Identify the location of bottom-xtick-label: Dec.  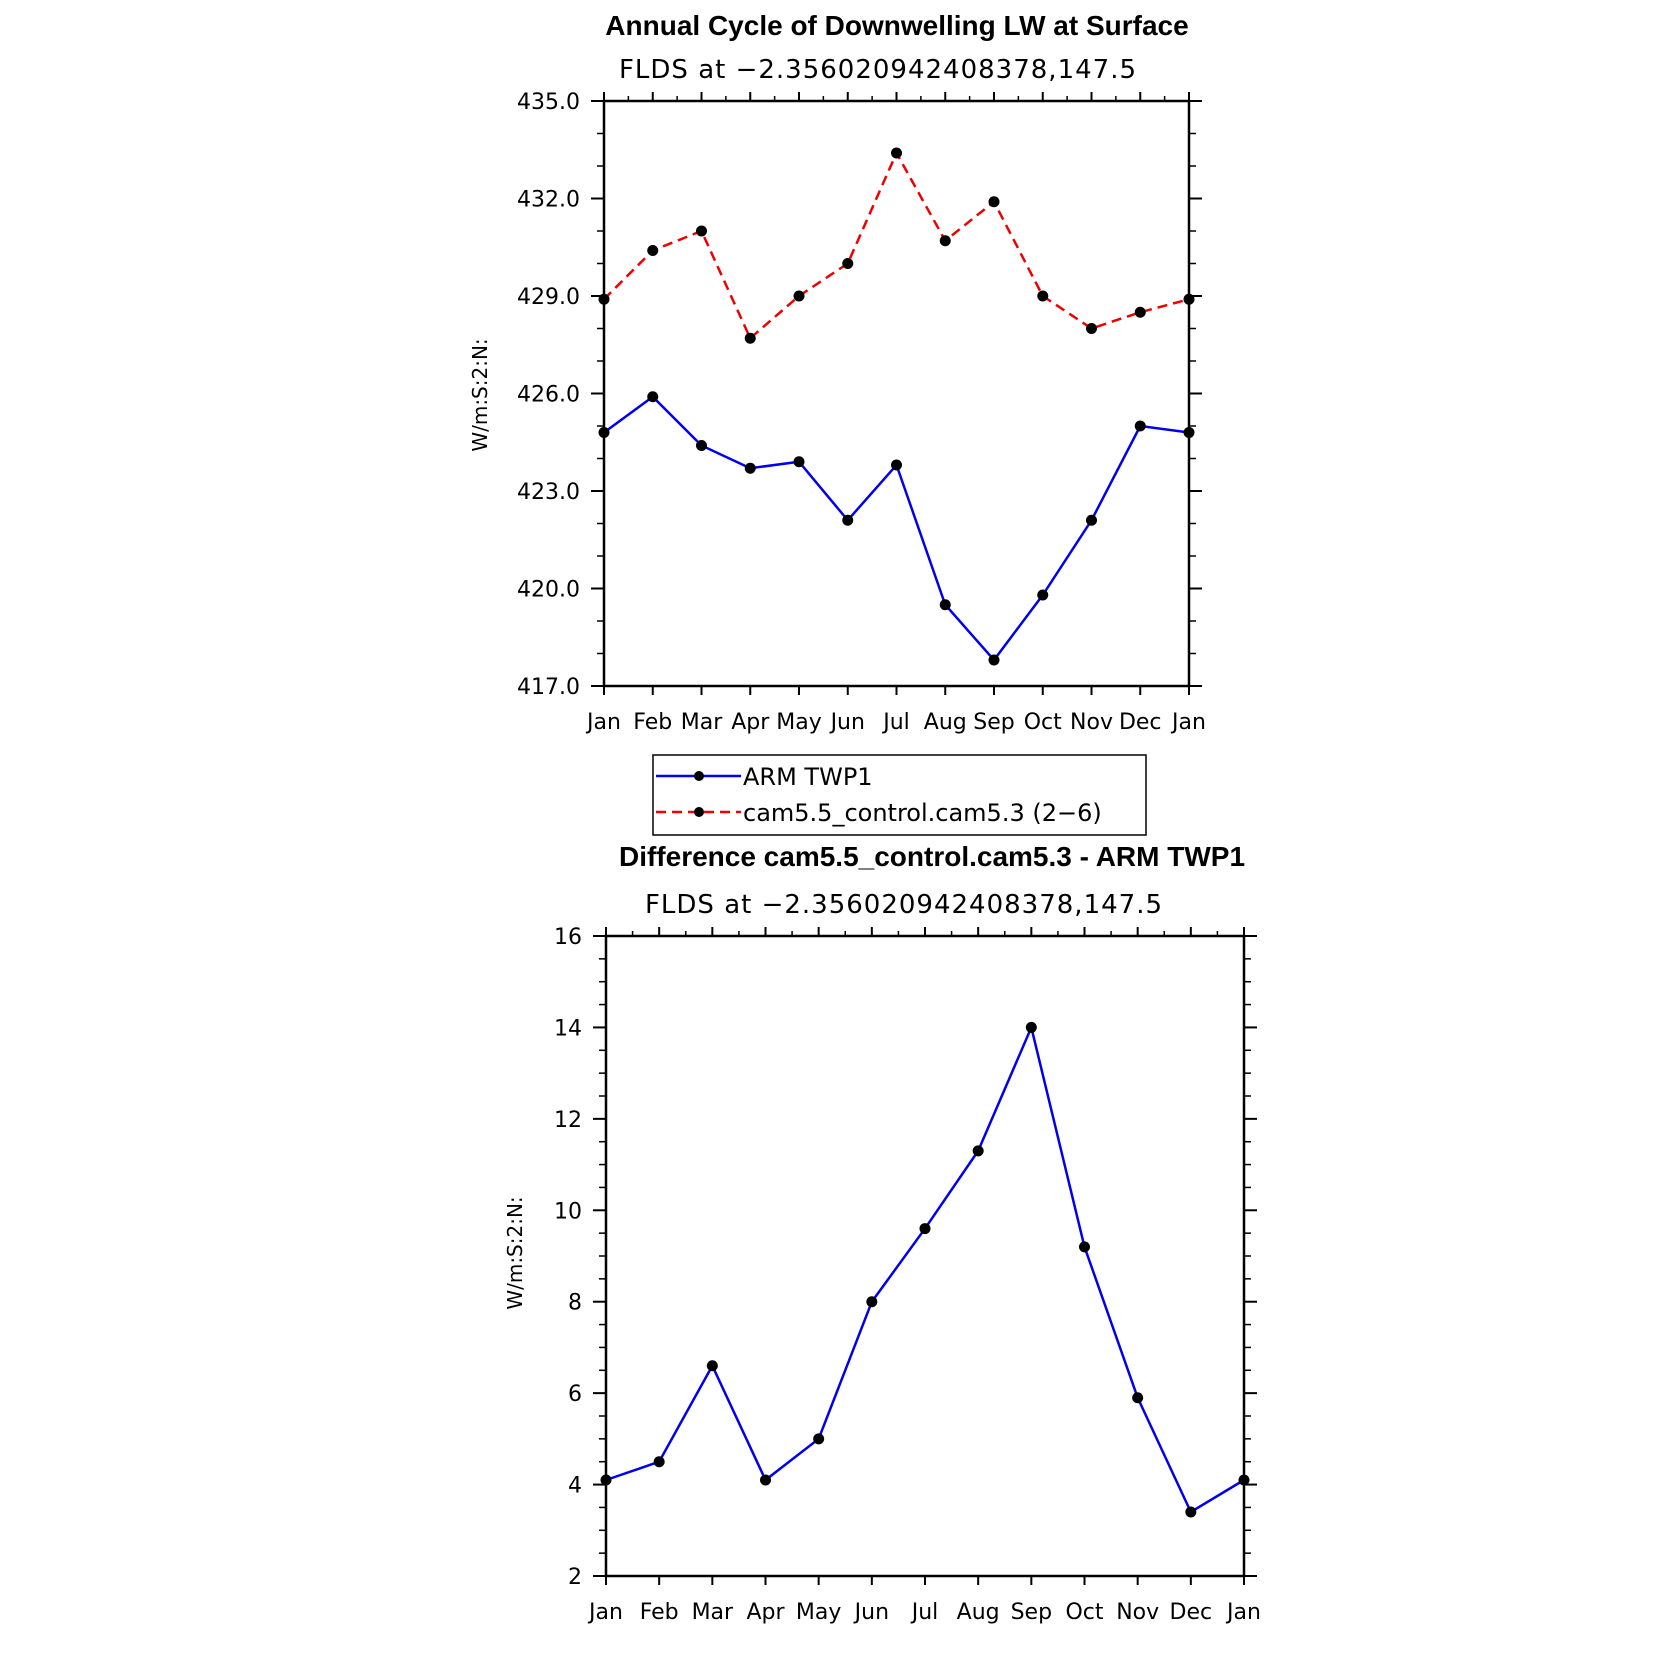
(1191, 1612).